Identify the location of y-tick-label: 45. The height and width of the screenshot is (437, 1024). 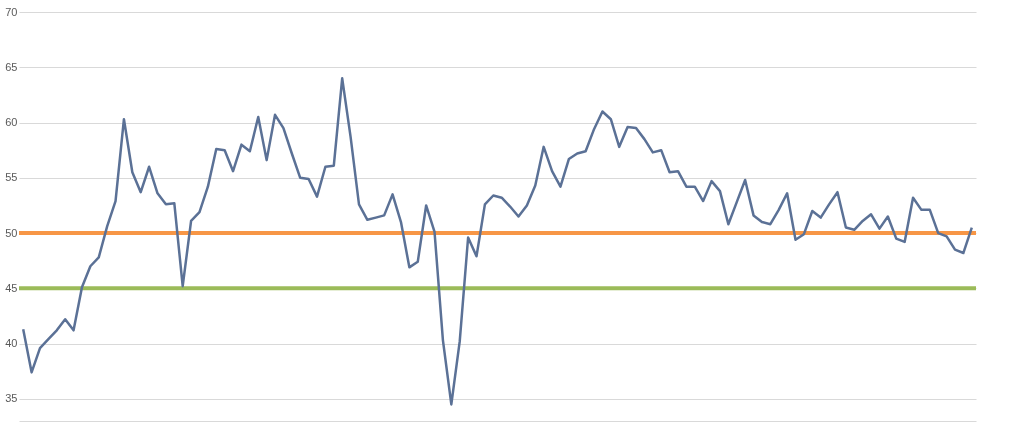
(11, 287).